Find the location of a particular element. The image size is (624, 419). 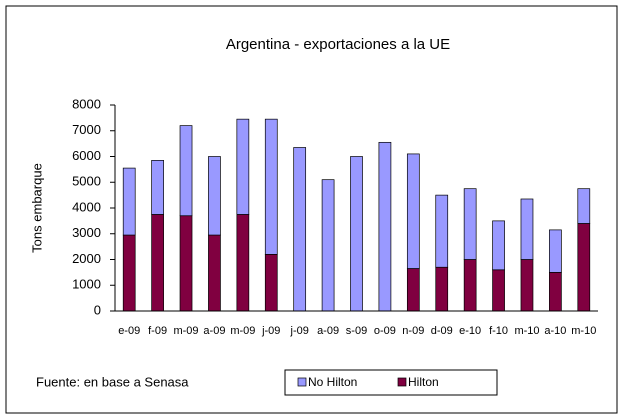

legend-box is located at coordinates (391, 382).